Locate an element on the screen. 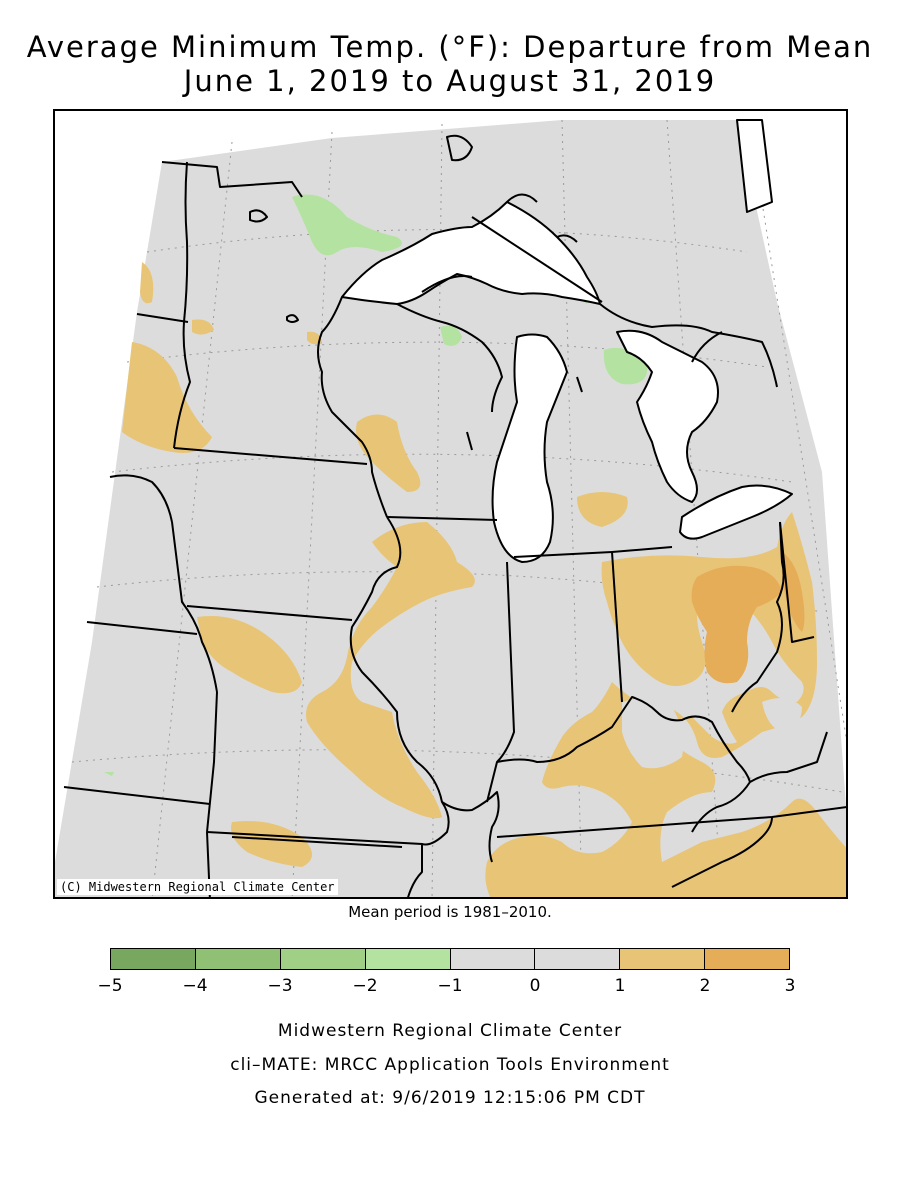 The image size is (900, 1200). legend-tick-label: 1 is located at coordinates (620, 986).